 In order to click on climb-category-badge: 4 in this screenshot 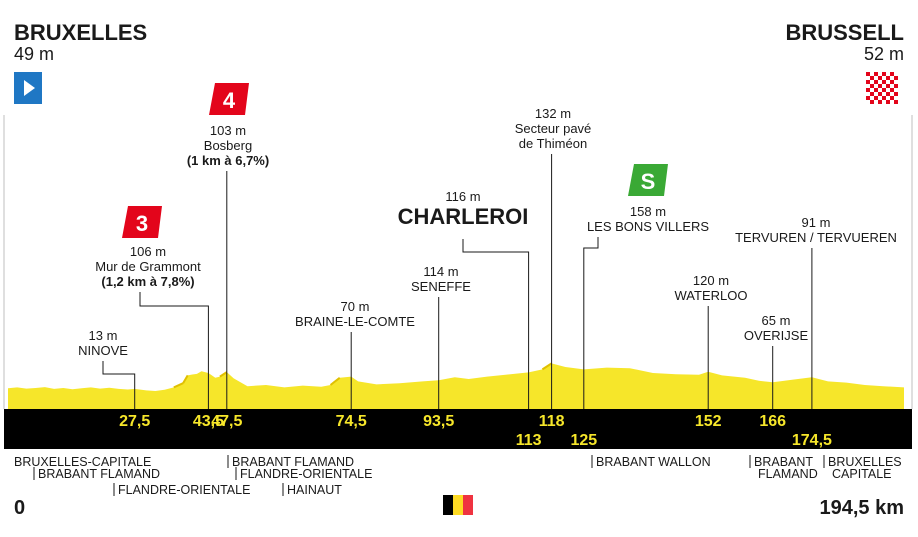, I will do `click(229, 99)`.